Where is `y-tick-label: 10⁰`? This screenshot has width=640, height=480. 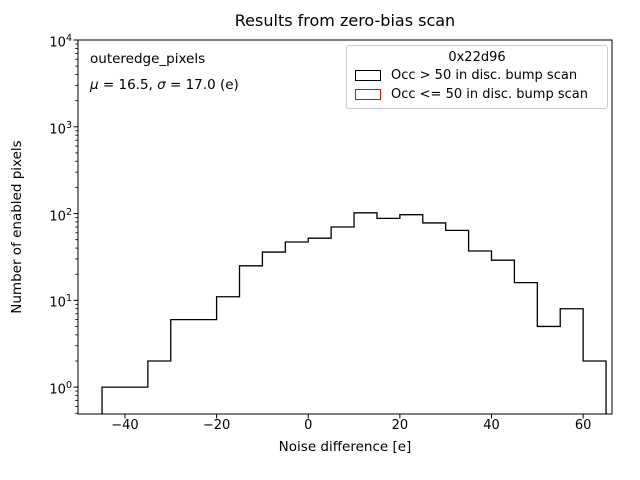 y-tick-label: 10⁰ is located at coordinates (60, 389).